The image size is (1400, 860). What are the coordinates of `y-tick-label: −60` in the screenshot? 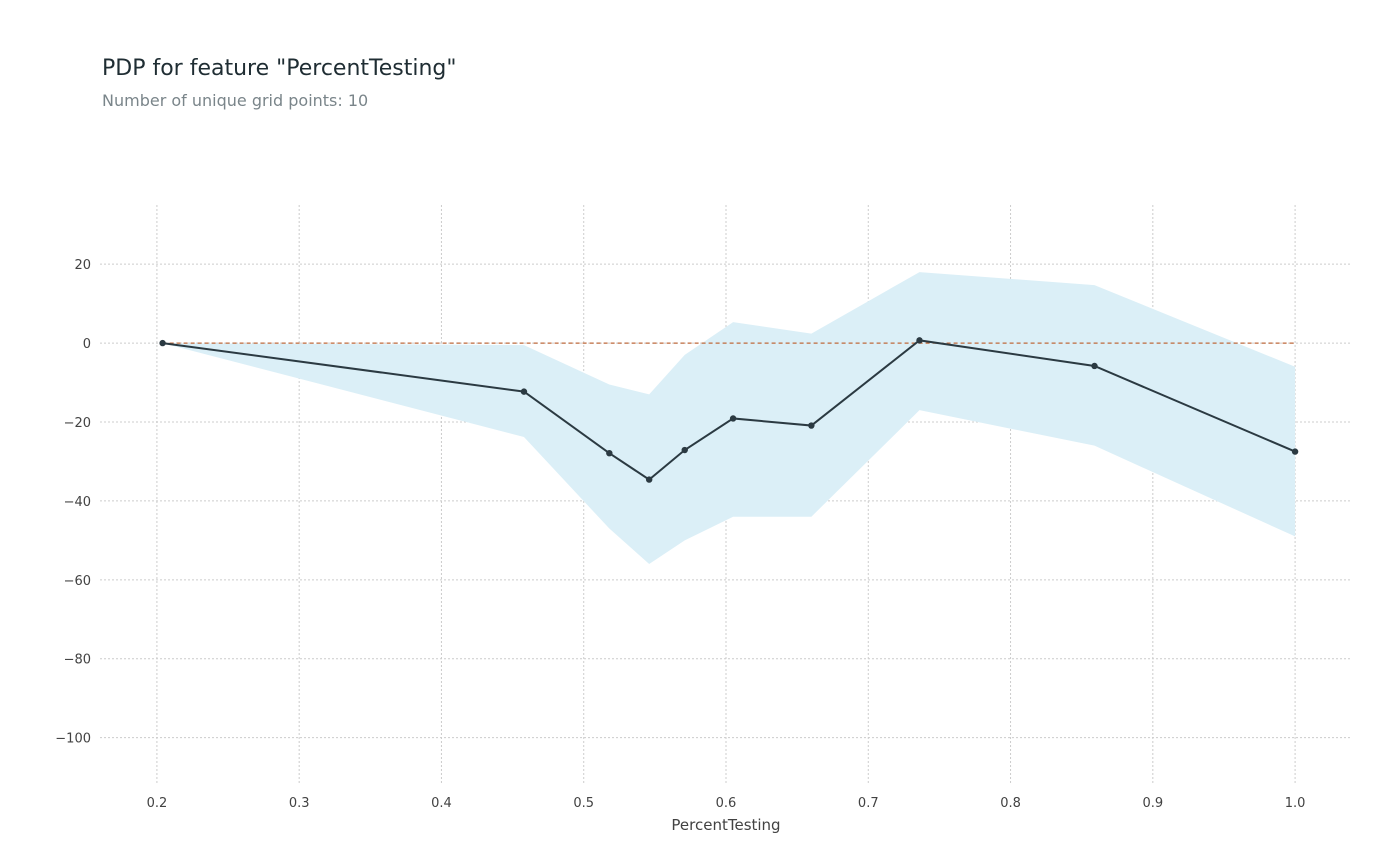 It's located at (77, 581).